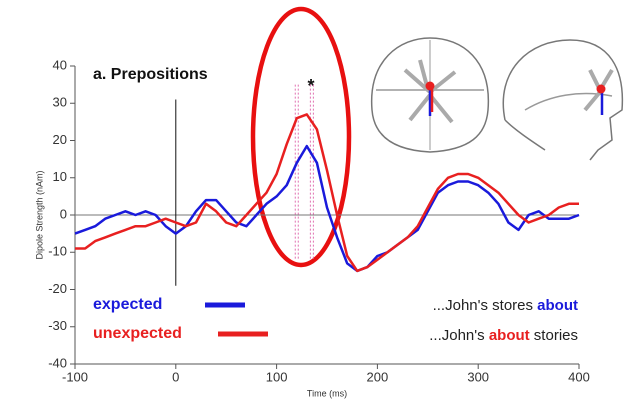  Describe the element at coordinates (60, 102) in the screenshot. I see `y-tick-label: 30` at that location.